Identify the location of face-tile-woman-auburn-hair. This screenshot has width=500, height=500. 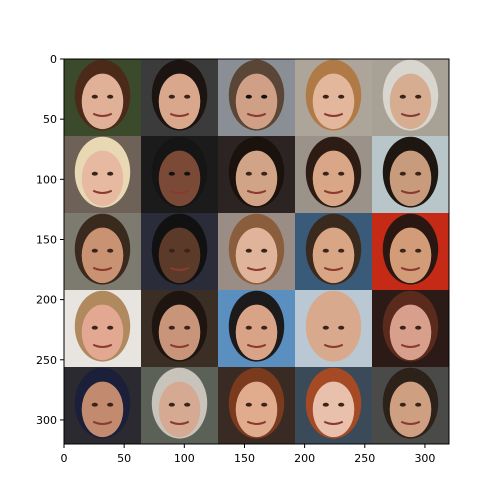
(256, 405).